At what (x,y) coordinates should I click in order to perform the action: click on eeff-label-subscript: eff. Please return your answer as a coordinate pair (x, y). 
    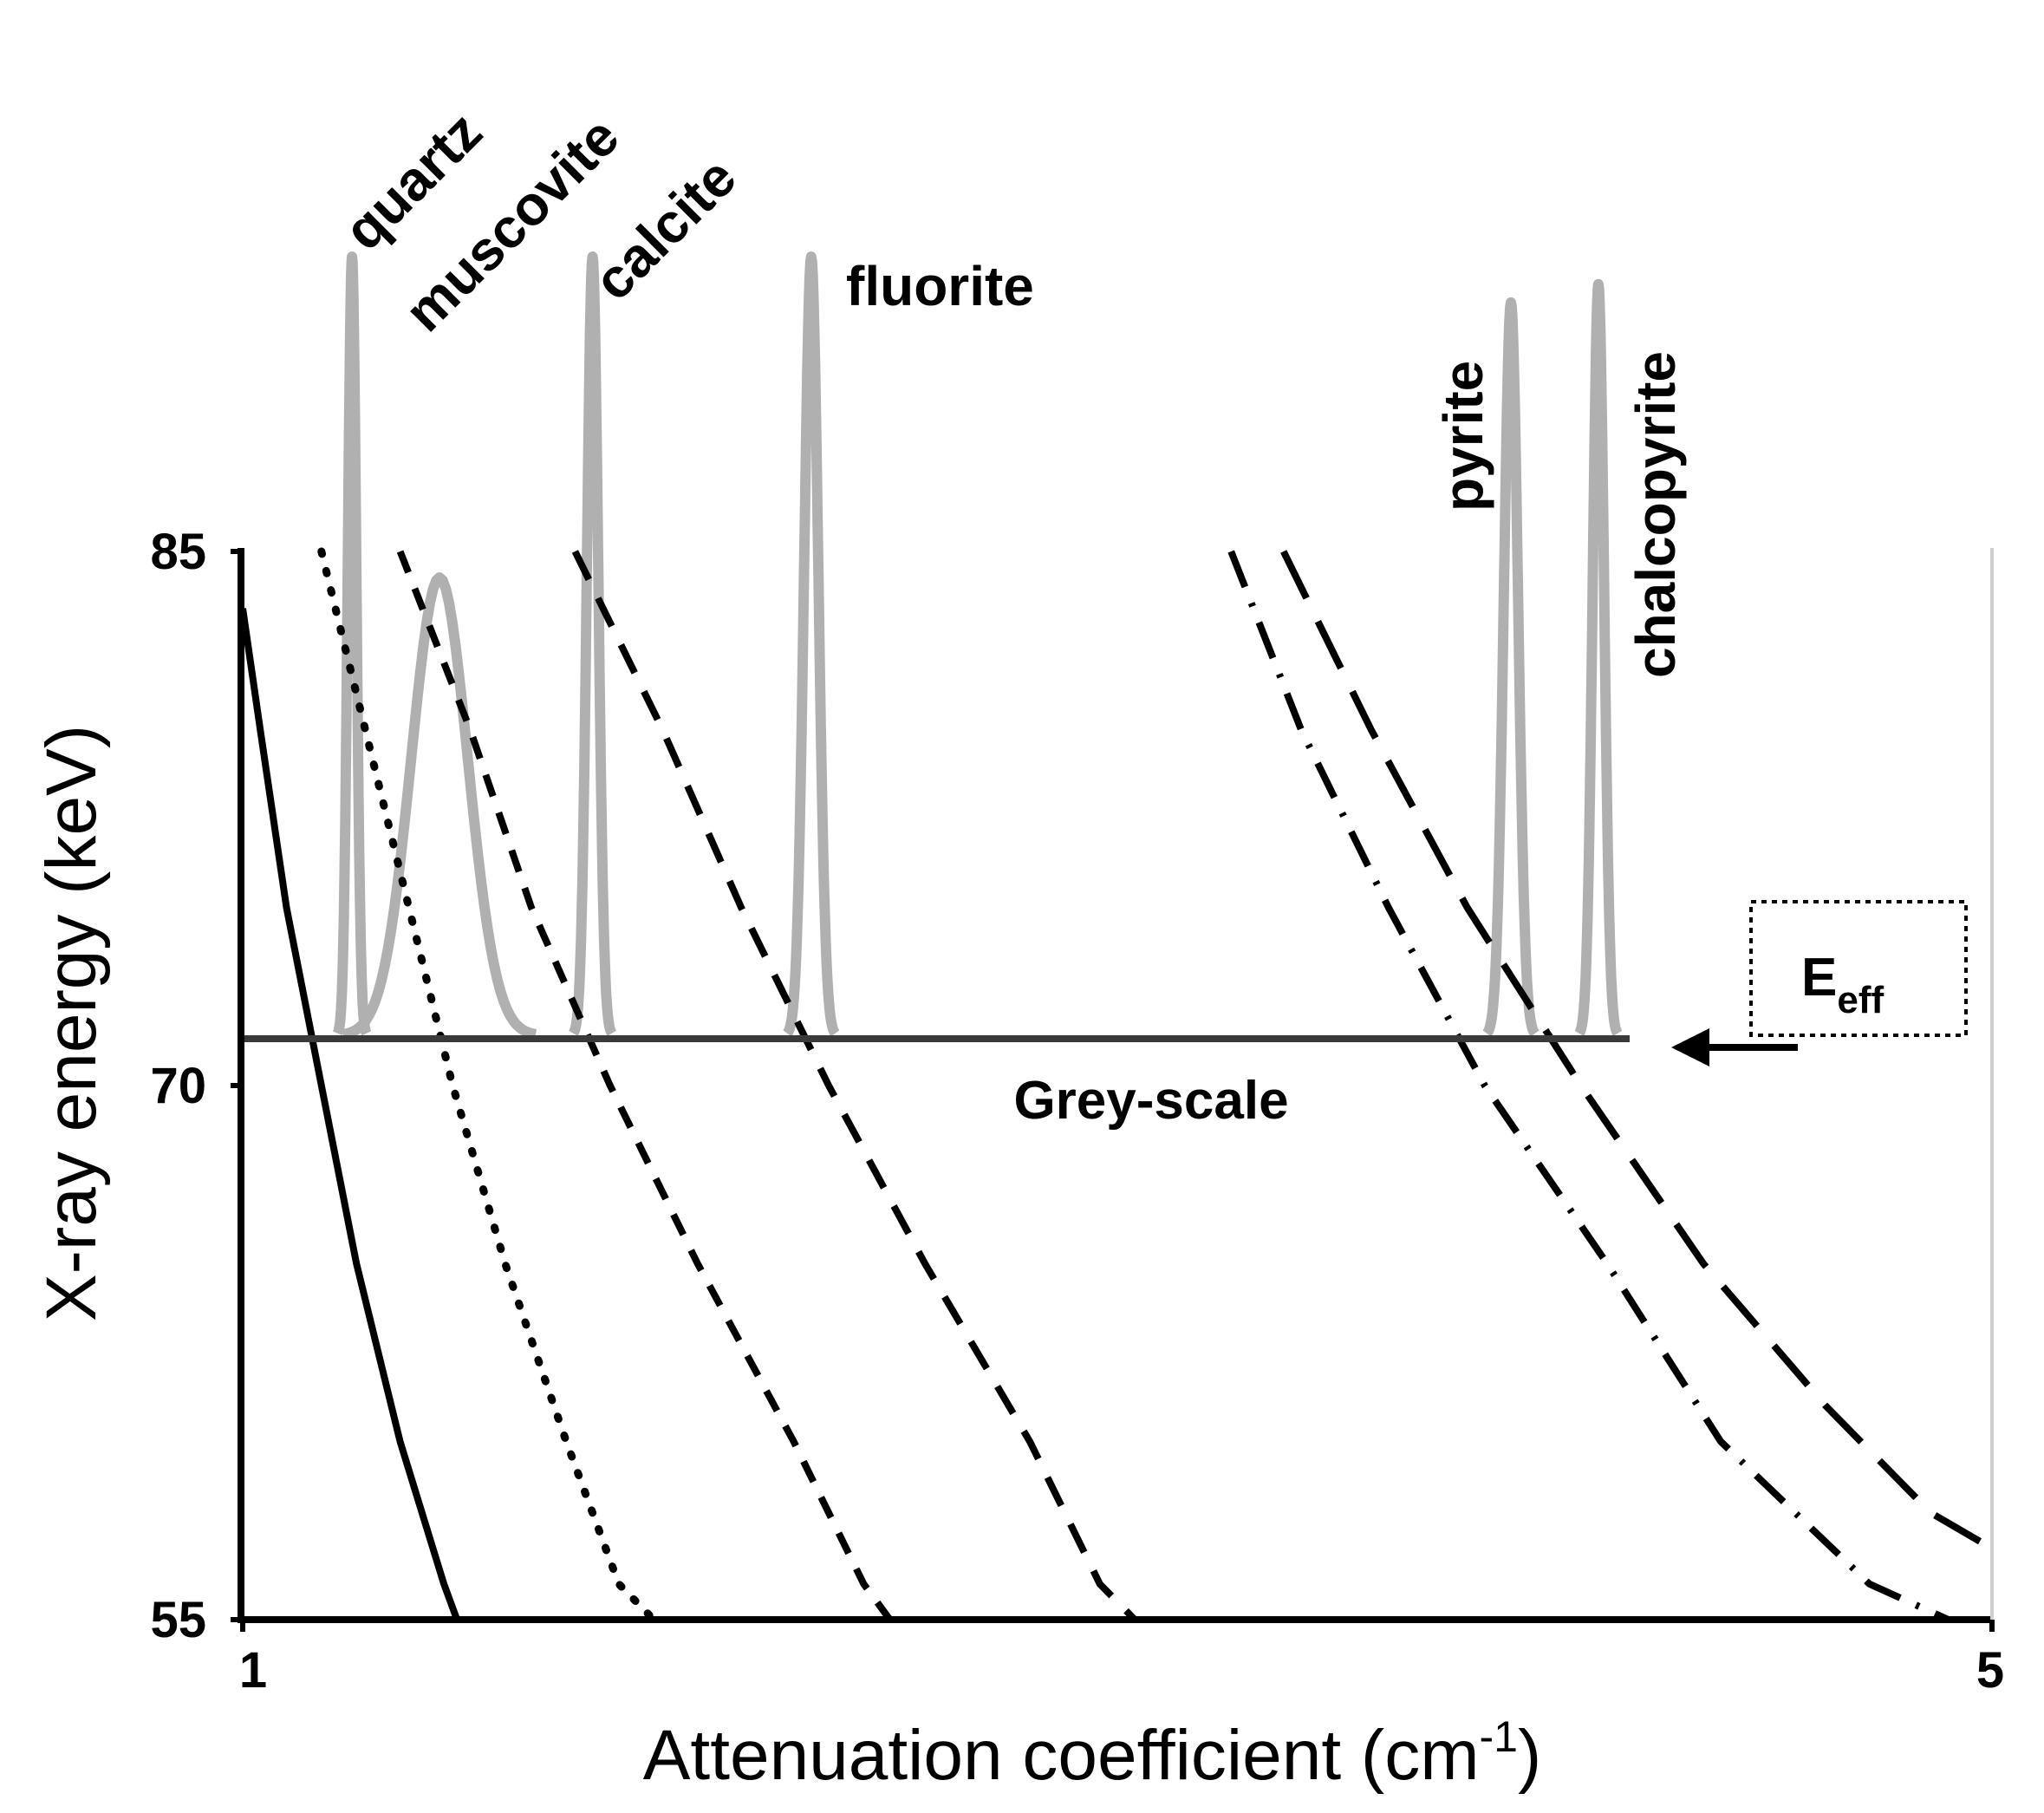
    Looking at the image, I should click on (1860, 1000).